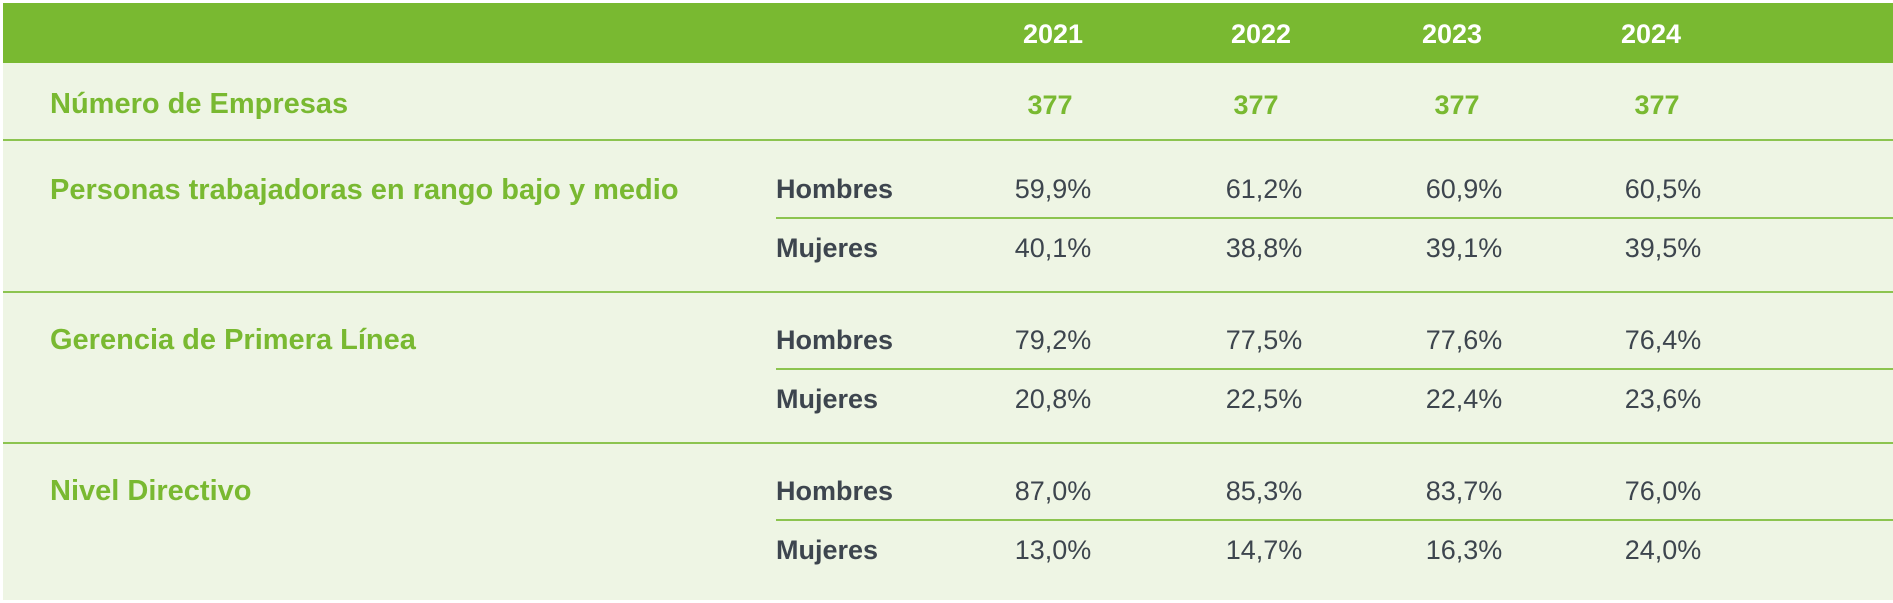 The height and width of the screenshot is (603, 1893). Describe the element at coordinates (1457, 105) in the screenshot. I see `cell-empresas-2023: 377` at that location.